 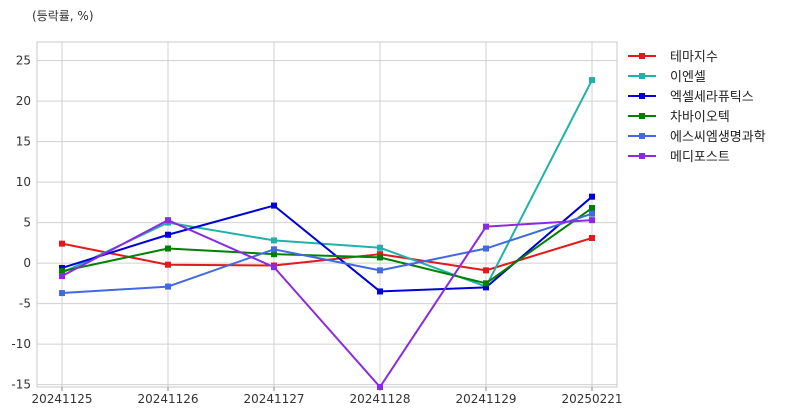 What do you see at coordinates (21, 344) in the screenshot?
I see `y-tick-label: -10` at bounding box center [21, 344].